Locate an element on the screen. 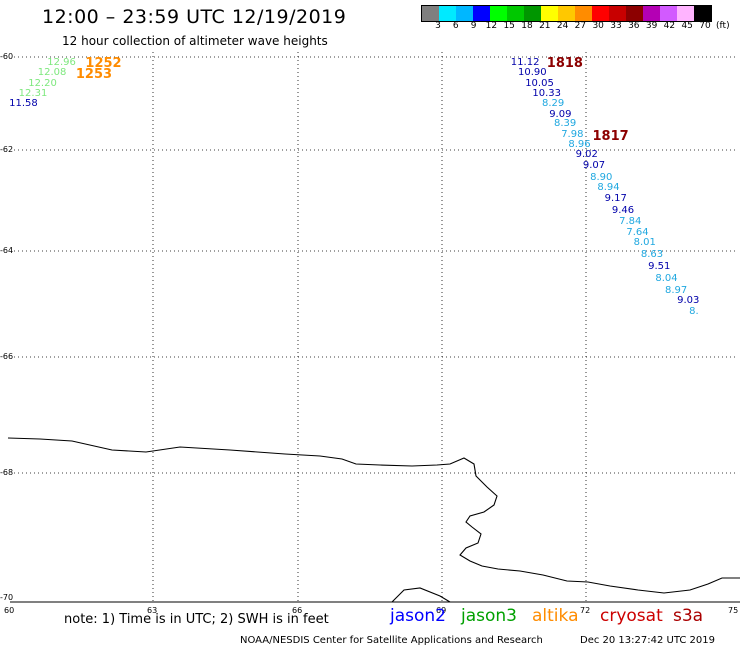  wave-height-value: 9.46 is located at coordinates (623, 210).